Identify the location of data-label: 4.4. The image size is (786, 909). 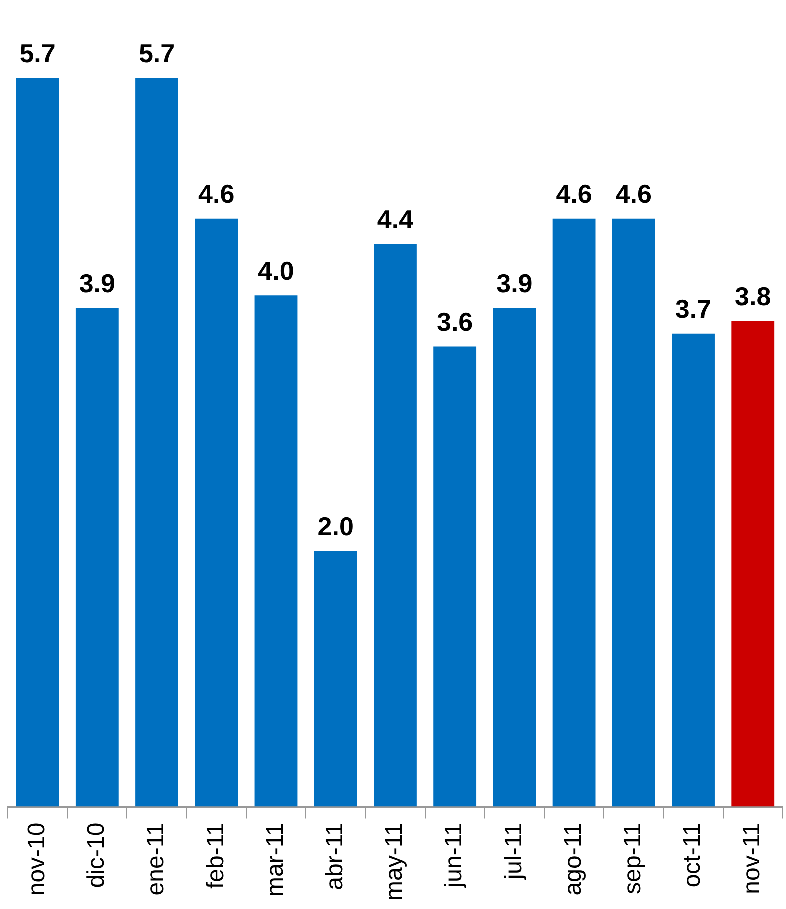
(395, 219).